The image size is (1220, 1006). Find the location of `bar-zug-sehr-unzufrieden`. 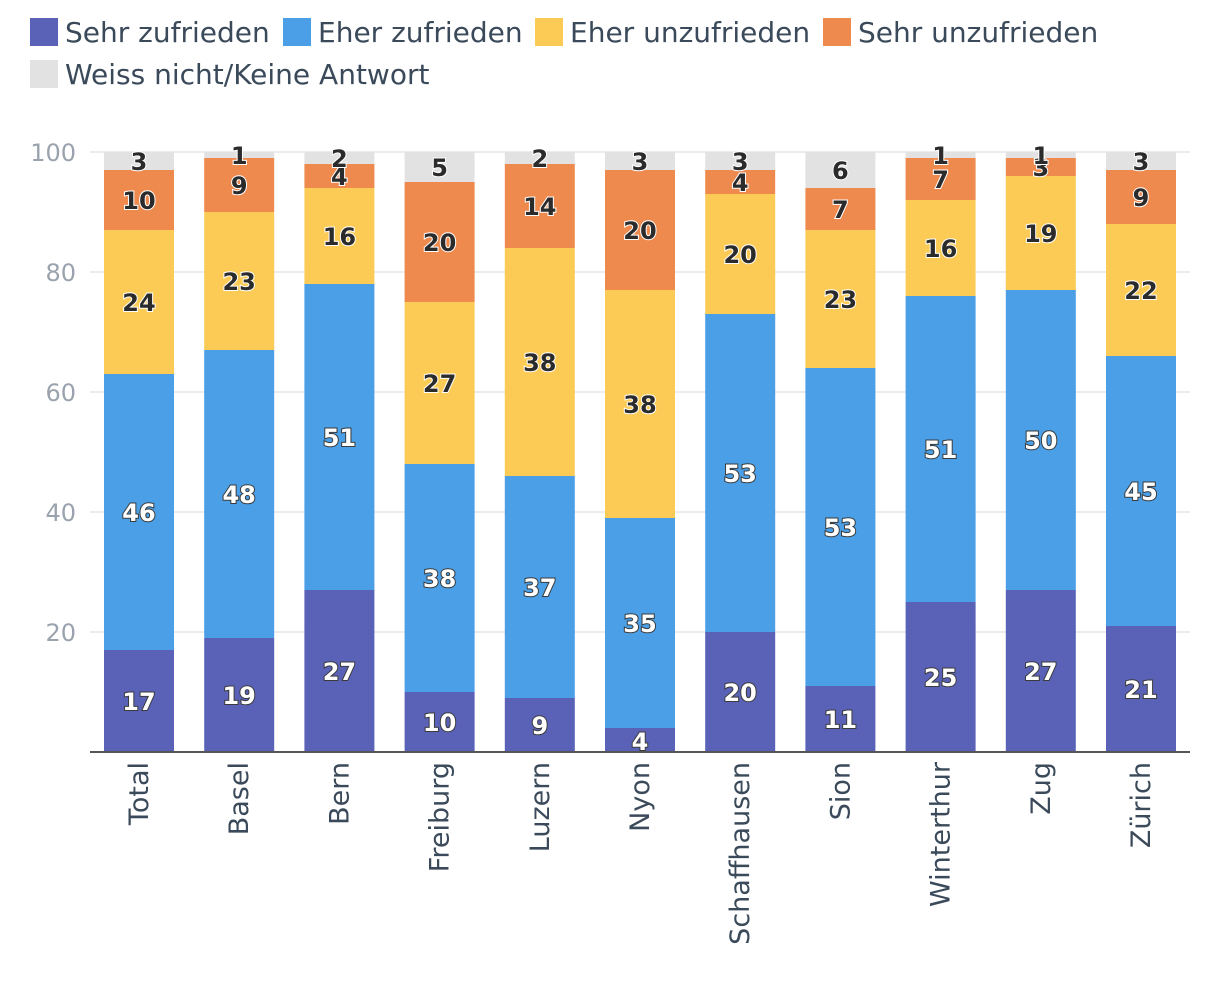

bar-zug-sehr-unzufrieden is located at coordinates (1040, 167).